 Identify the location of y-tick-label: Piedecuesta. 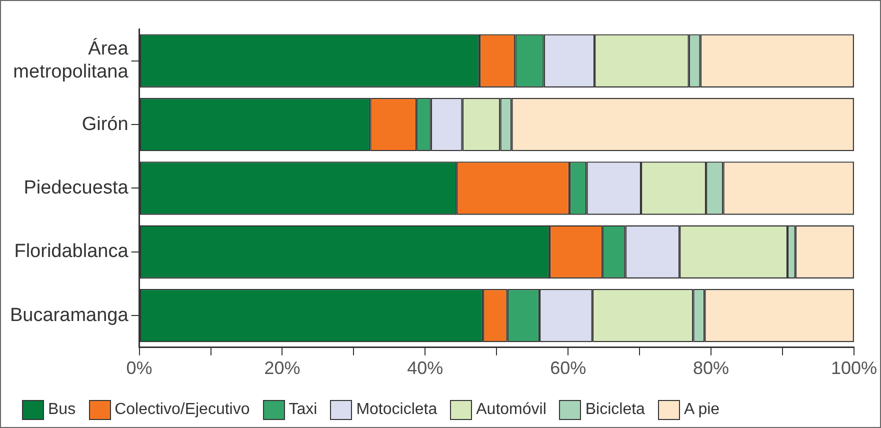
(76, 187).